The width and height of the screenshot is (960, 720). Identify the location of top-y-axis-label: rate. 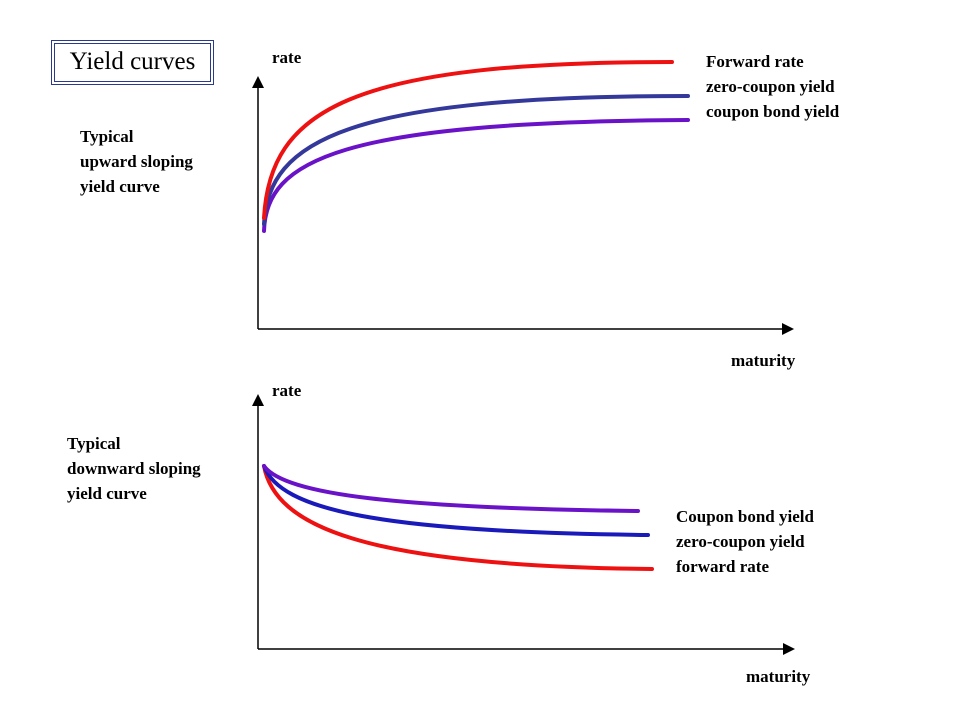
(287, 57).